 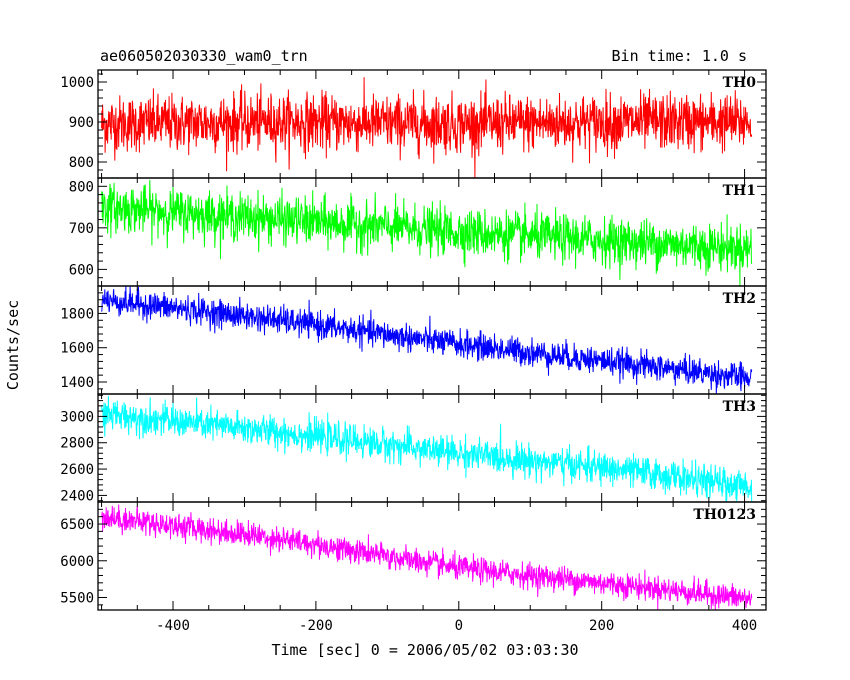 What do you see at coordinates (679, 56) in the screenshot?
I see `chart-title-right: Bin time: 1.0 s` at bounding box center [679, 56].